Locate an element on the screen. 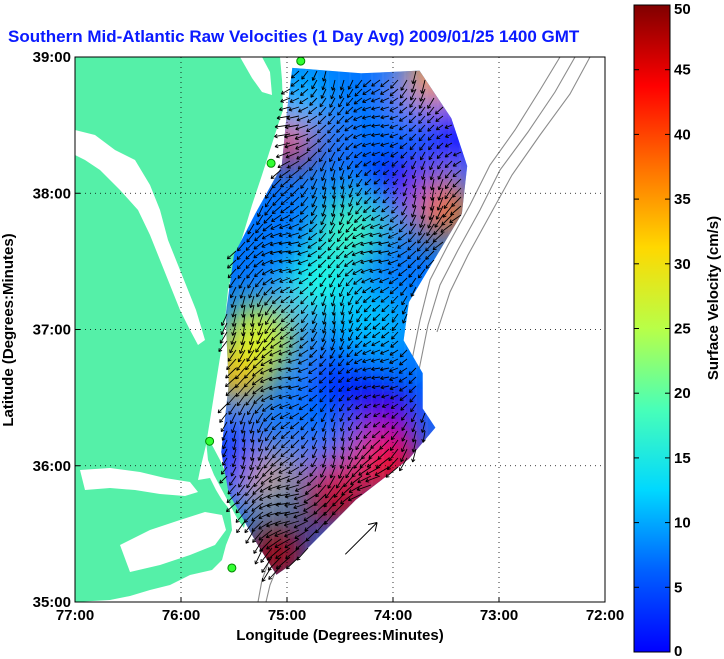 Image resolution: width=724 pixels, height=659 pixels. x-tick-label: 75:00 is located at coordinates (287, 615).